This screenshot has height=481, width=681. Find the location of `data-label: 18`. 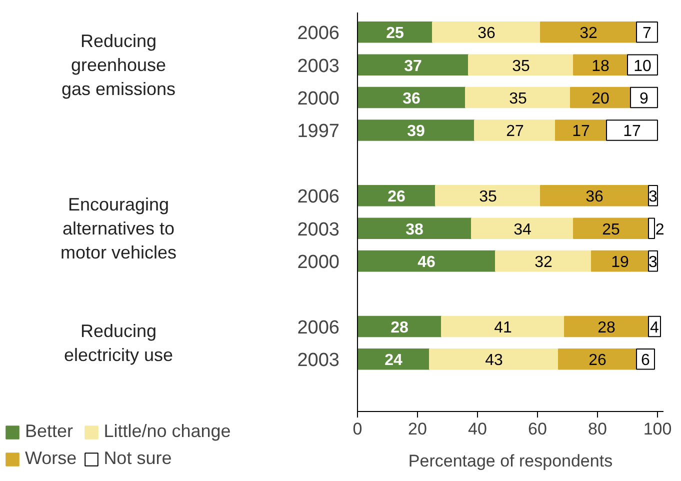

data-label: 18 is located at coordinates (601, 66).